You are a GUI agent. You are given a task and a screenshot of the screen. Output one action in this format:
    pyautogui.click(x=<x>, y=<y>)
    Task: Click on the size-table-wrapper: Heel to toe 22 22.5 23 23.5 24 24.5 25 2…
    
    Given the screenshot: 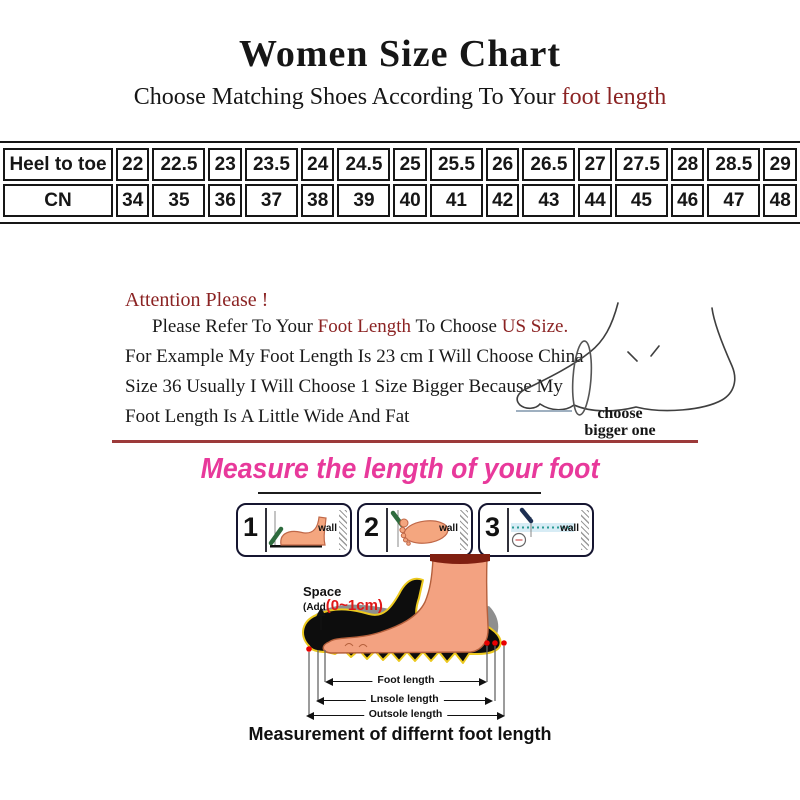 What is the action you would take?
    pyautogui.click(x=400, y=182)
    